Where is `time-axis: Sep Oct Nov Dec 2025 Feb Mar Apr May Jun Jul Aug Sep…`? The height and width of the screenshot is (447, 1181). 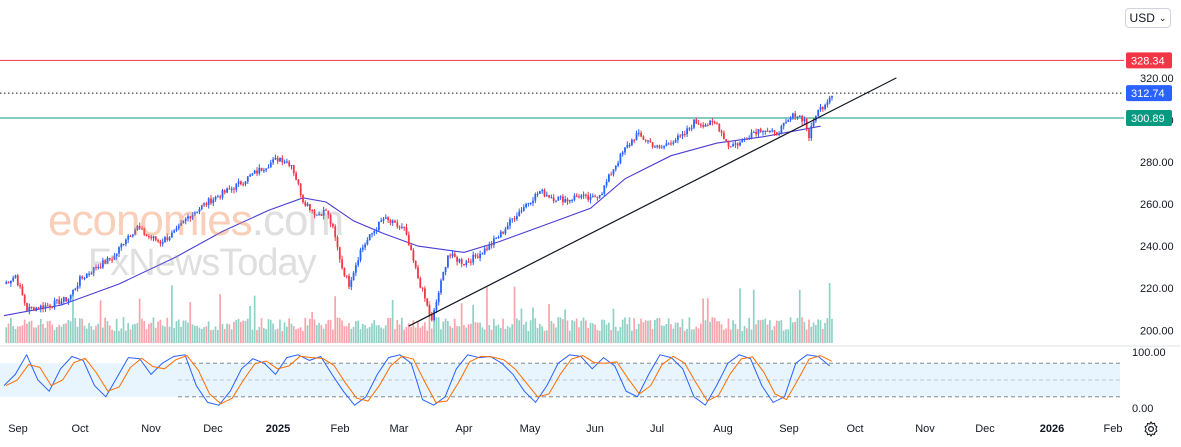 time-axis: Sep Oct Nov Dec 2025 Feb Mar Apr May Jun Jul Aug Sep… is located at coordinates (565, 429).